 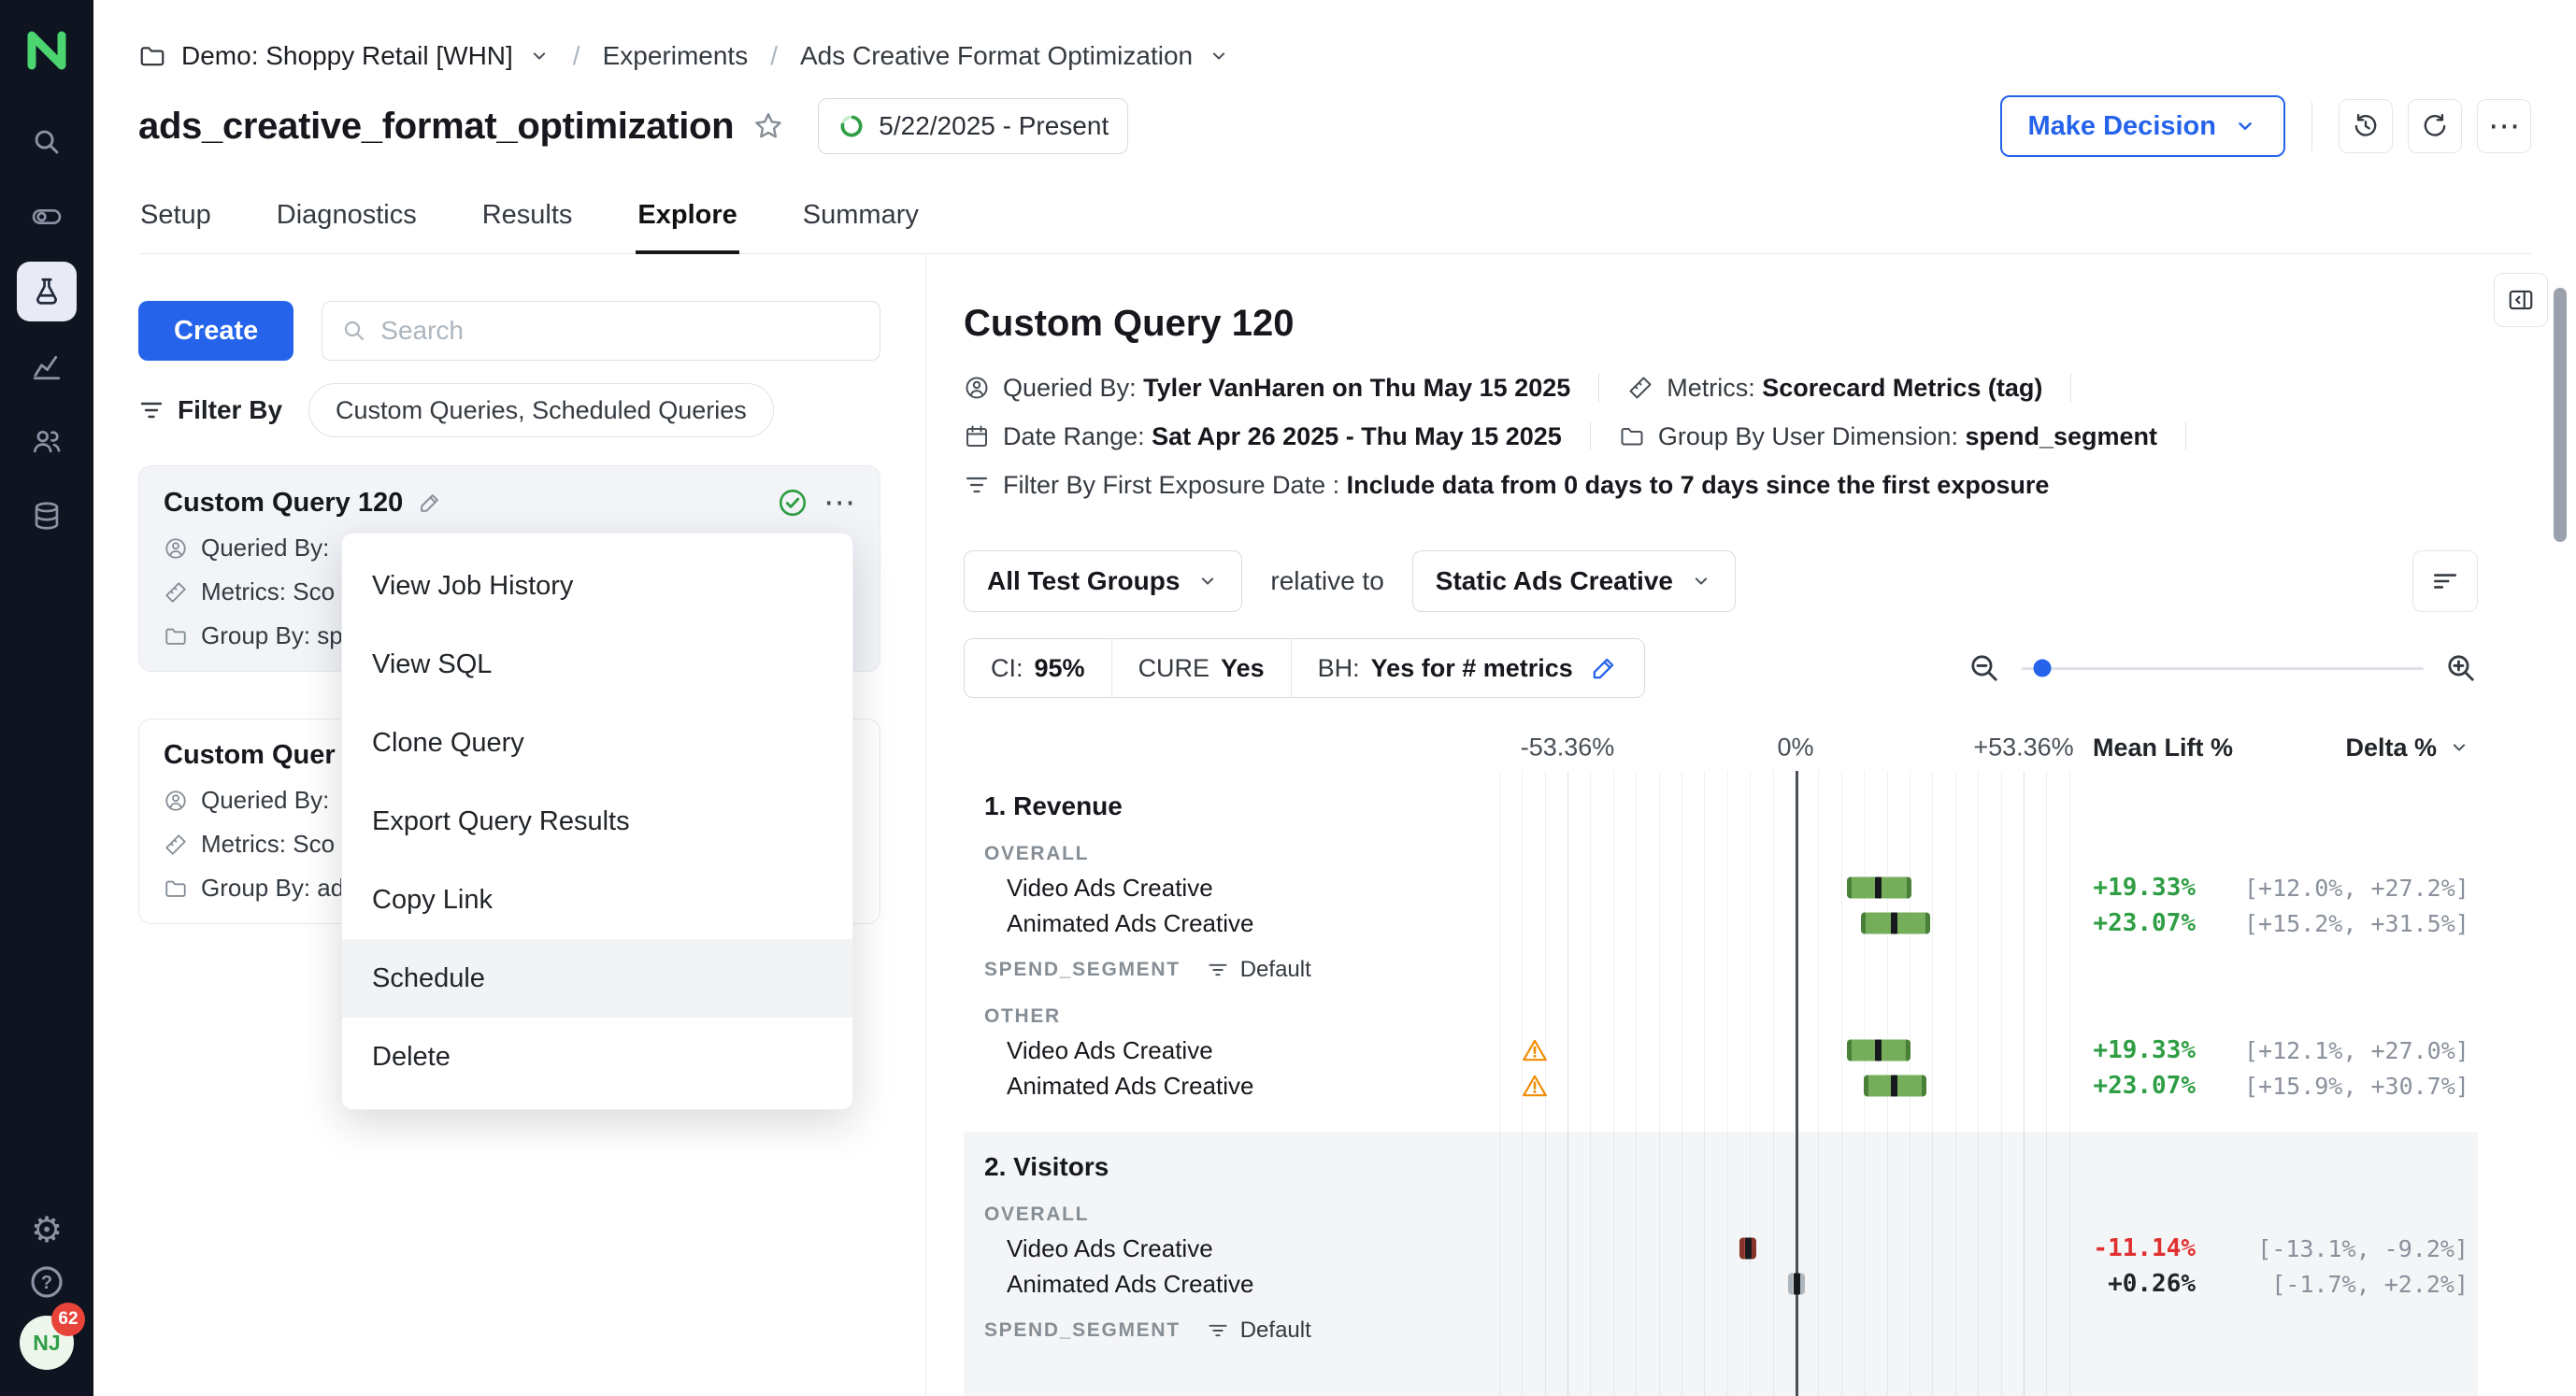 I want to click on more-options-button: ⋯, so click(x=2504, y=126).